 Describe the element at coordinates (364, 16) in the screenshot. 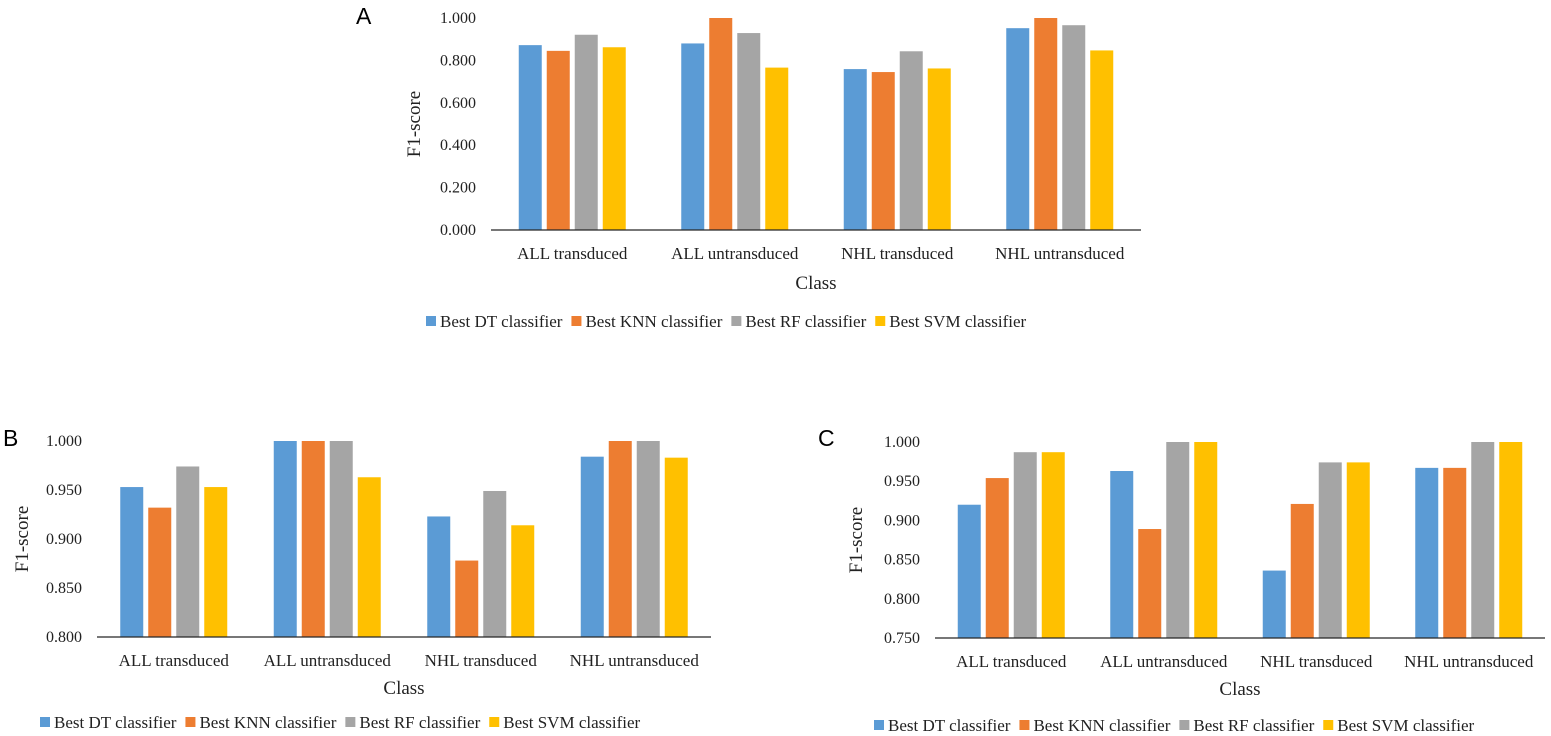

I see `panel-label: A` at that location.